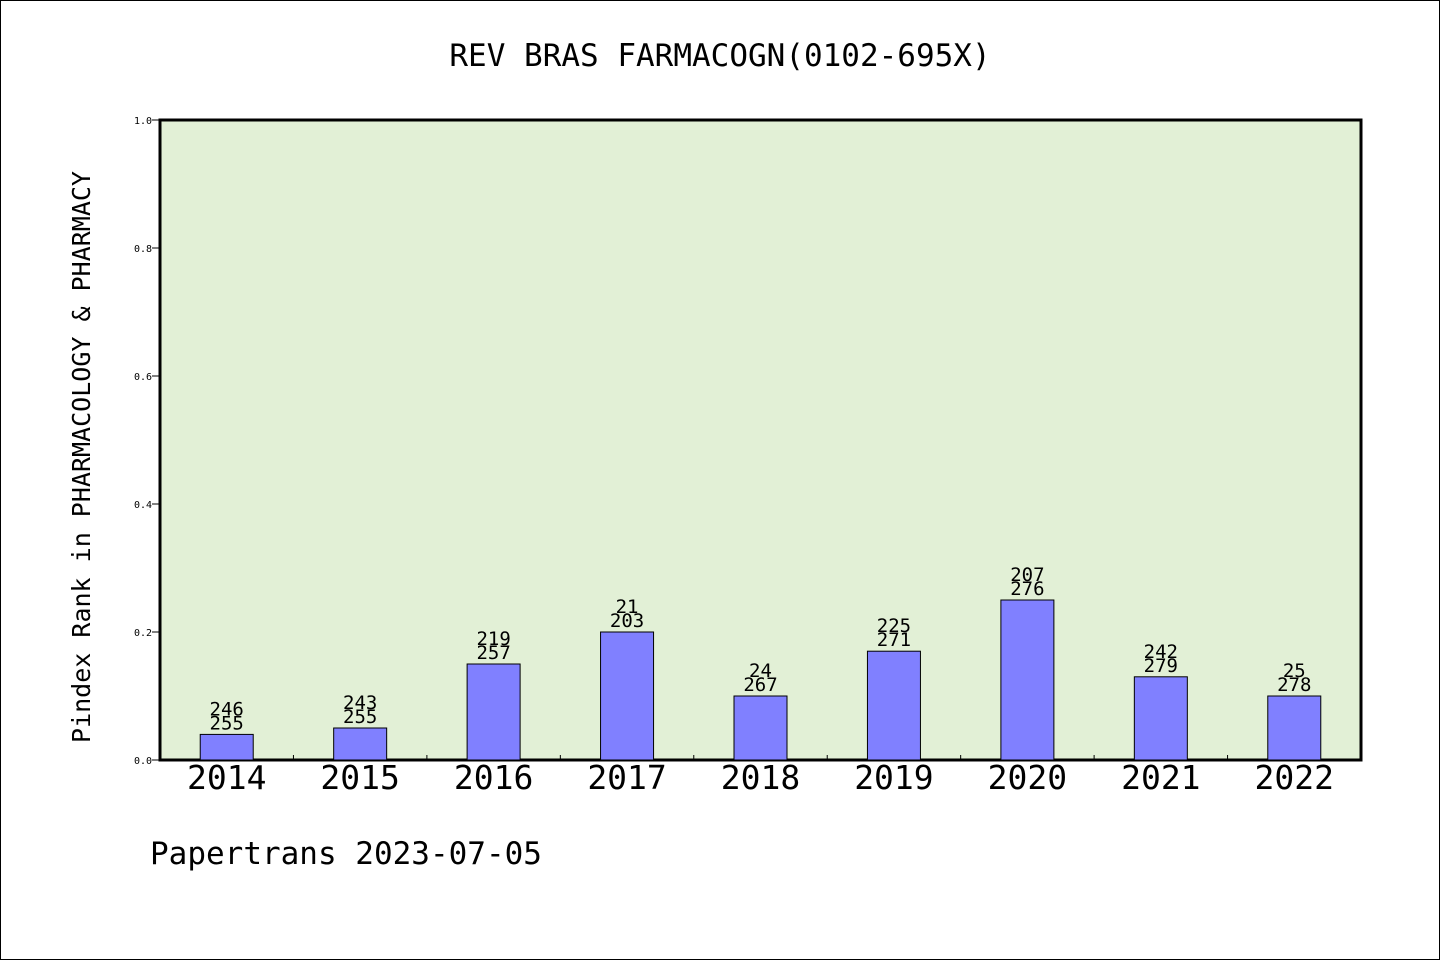  Describe the element at coordinates (893, 777) in the screenshot. I see `x-tick-label: 2019` at that location.